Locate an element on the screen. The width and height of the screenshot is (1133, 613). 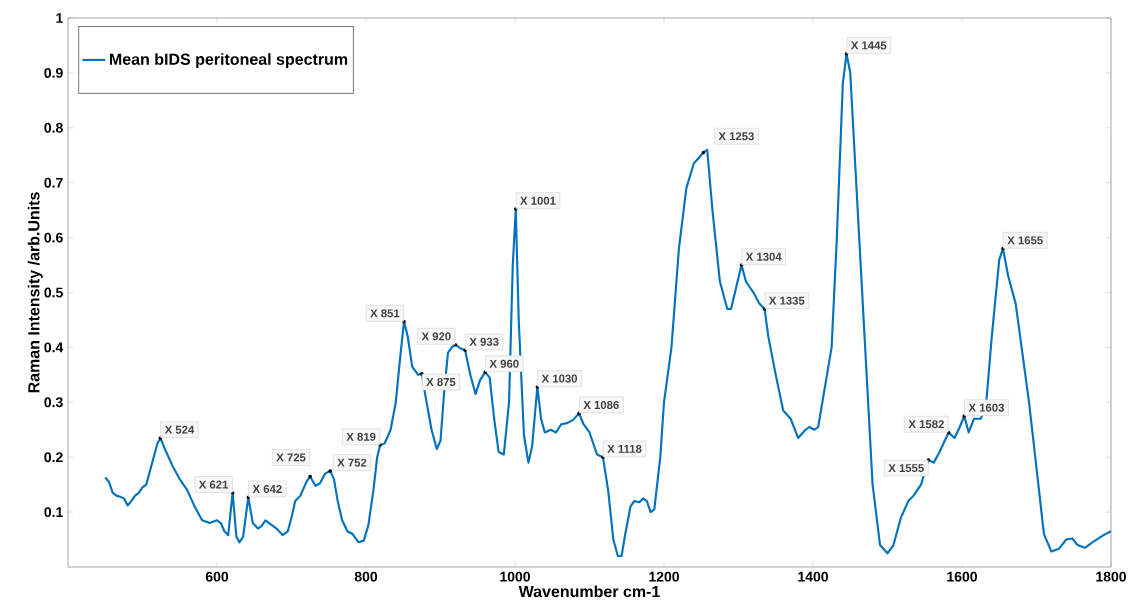
annotation: X 1086 is located at coordinates (601, 404).